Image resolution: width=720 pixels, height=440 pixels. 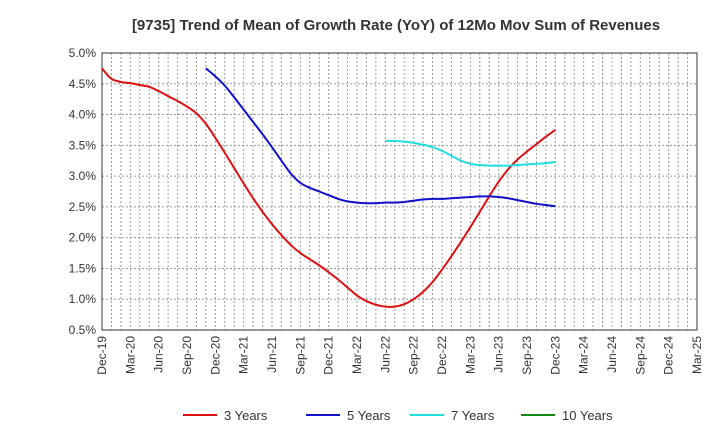 What do you see at coordinates (527, 355) in the screenshot?
I see `x-tick-label: Sep-23` at bounding box center [527, 355].